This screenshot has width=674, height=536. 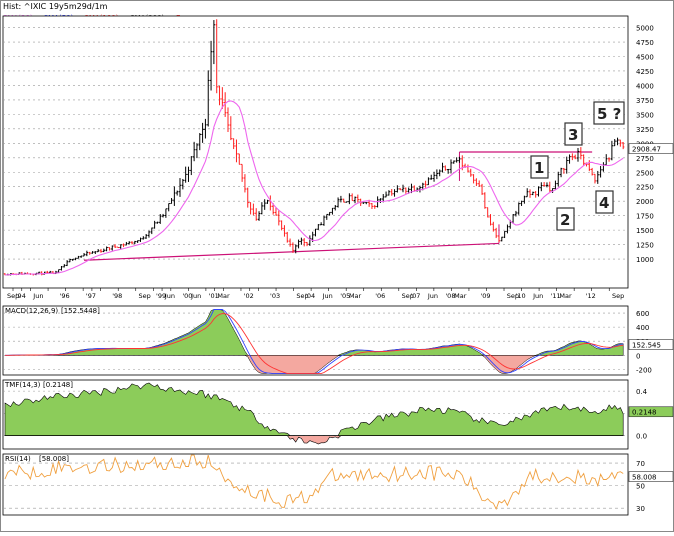 I want to click on signal-line, so click(x=314, y=344).